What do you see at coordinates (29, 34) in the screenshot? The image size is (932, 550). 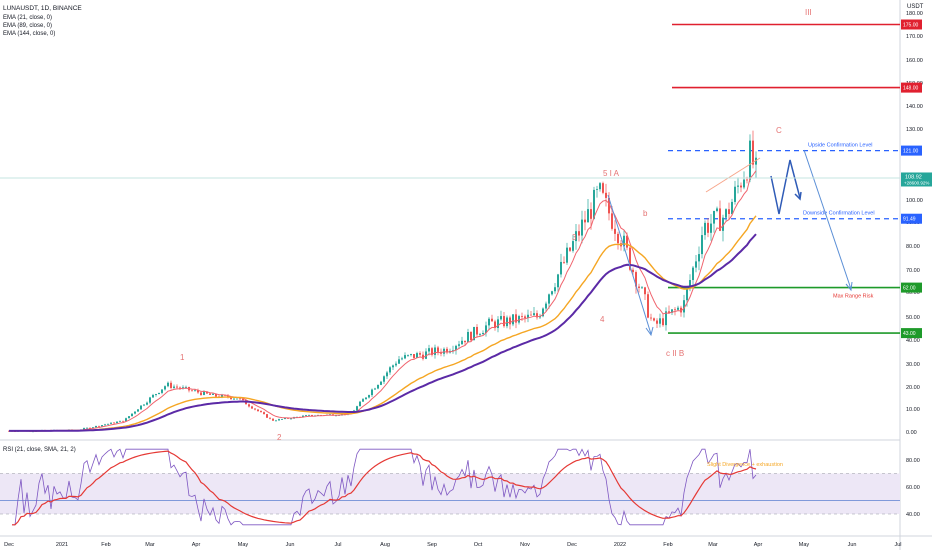 I see `ema144-legend: EMA (144, close, 0)` at bounding box center [29, 34].